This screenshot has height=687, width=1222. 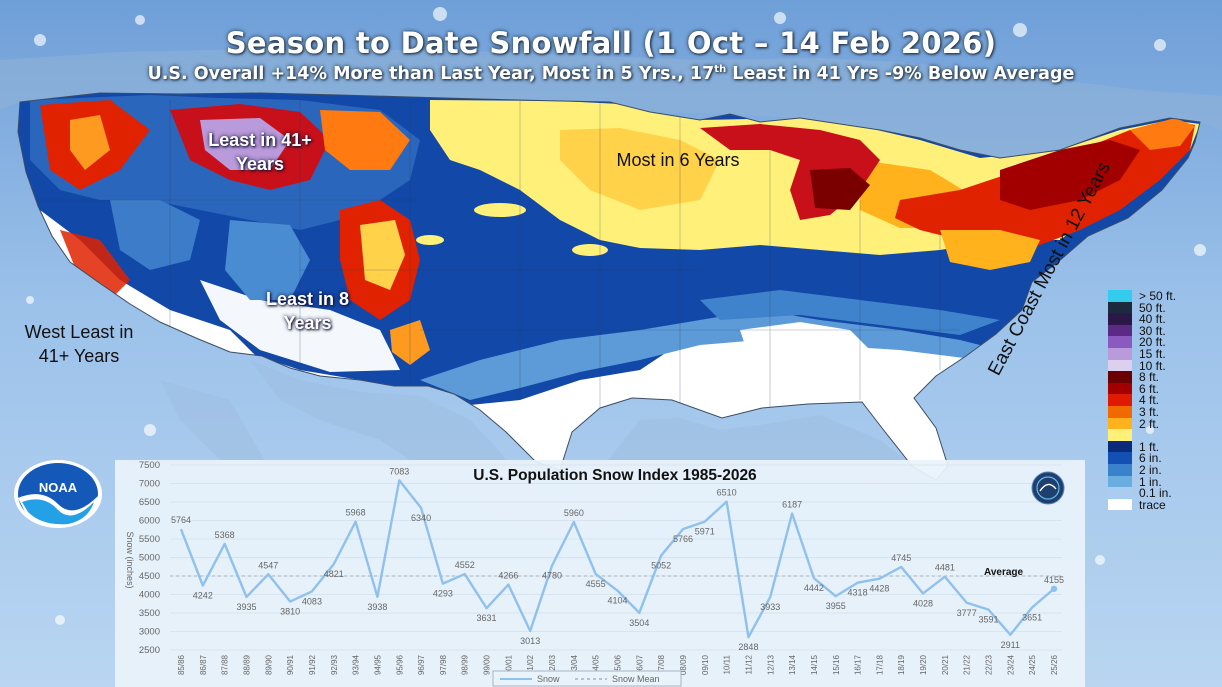 What do you see at coordinates (79, 332) in the screenshot?
I see `annotation-west-line1: West Least in` at bounding box center [79, 332].